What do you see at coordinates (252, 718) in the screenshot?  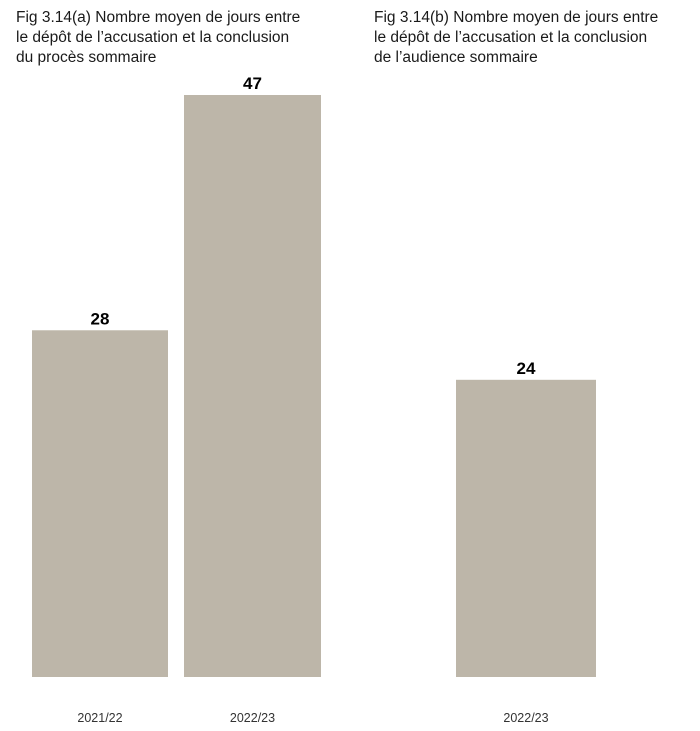 I see `chart-a-category-label: 2022/23` at bounding box center [252, 718].